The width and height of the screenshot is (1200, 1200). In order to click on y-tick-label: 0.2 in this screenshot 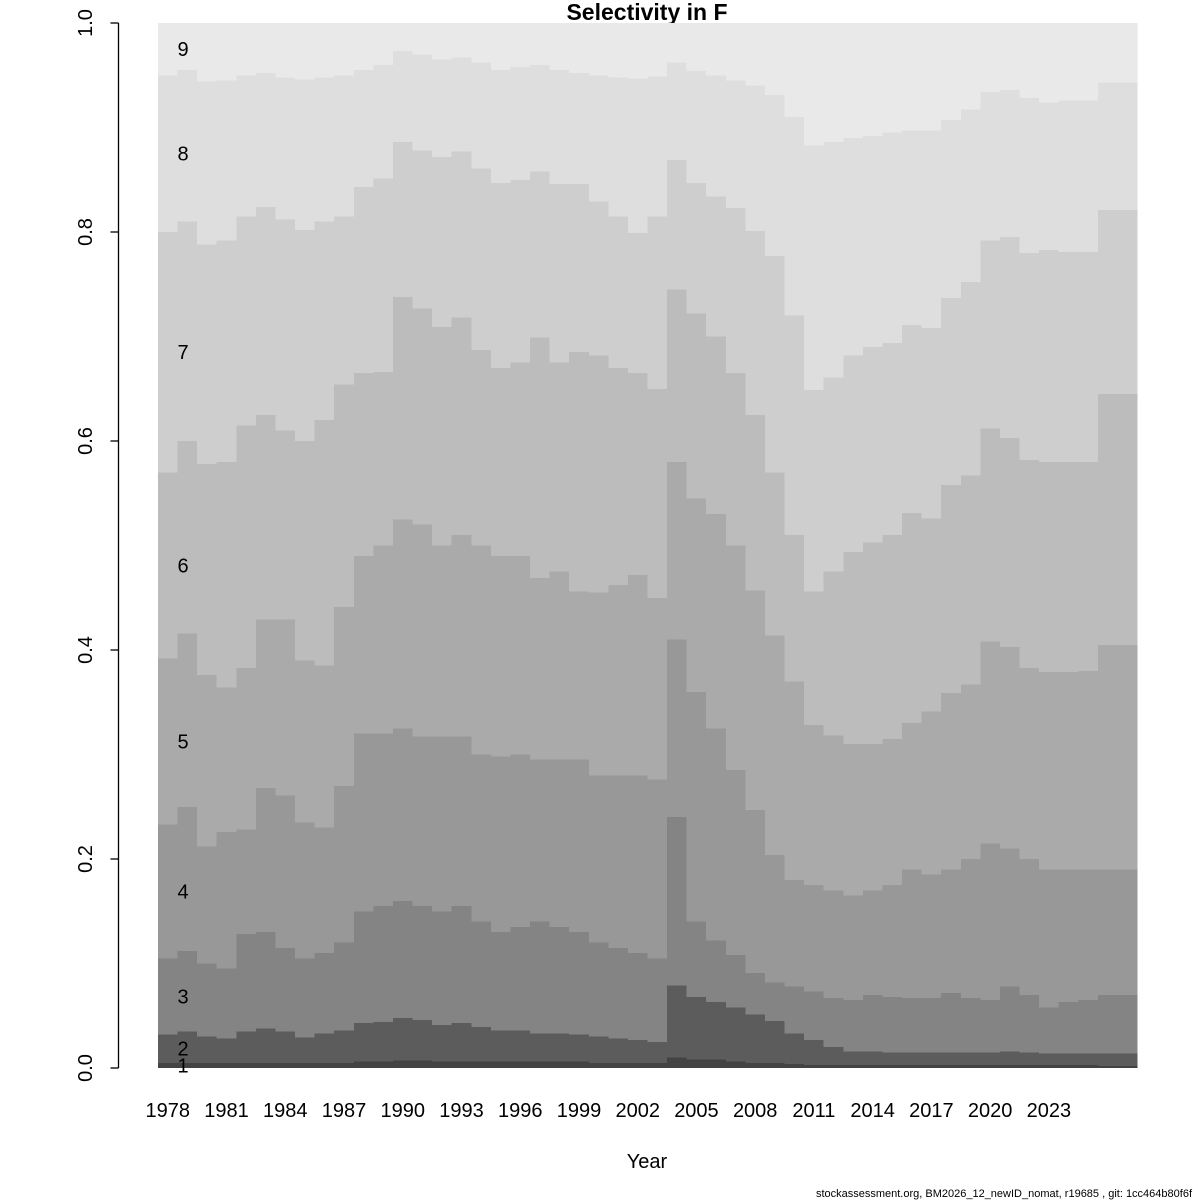, I will do `click(86, 859)`.